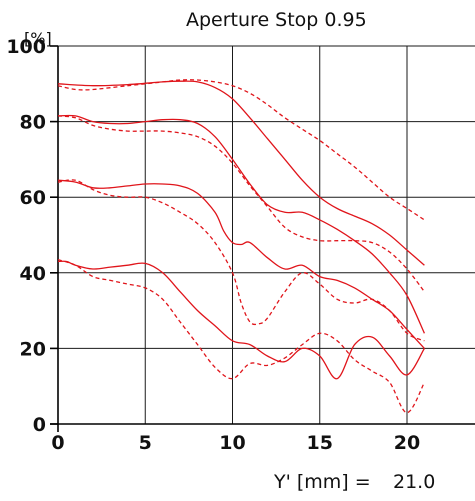 This screenshot has height=501, width=475. Describe the element at coordinates (232, 443) in the screenshot. I see `x-tick-label-10: 10` at that location.